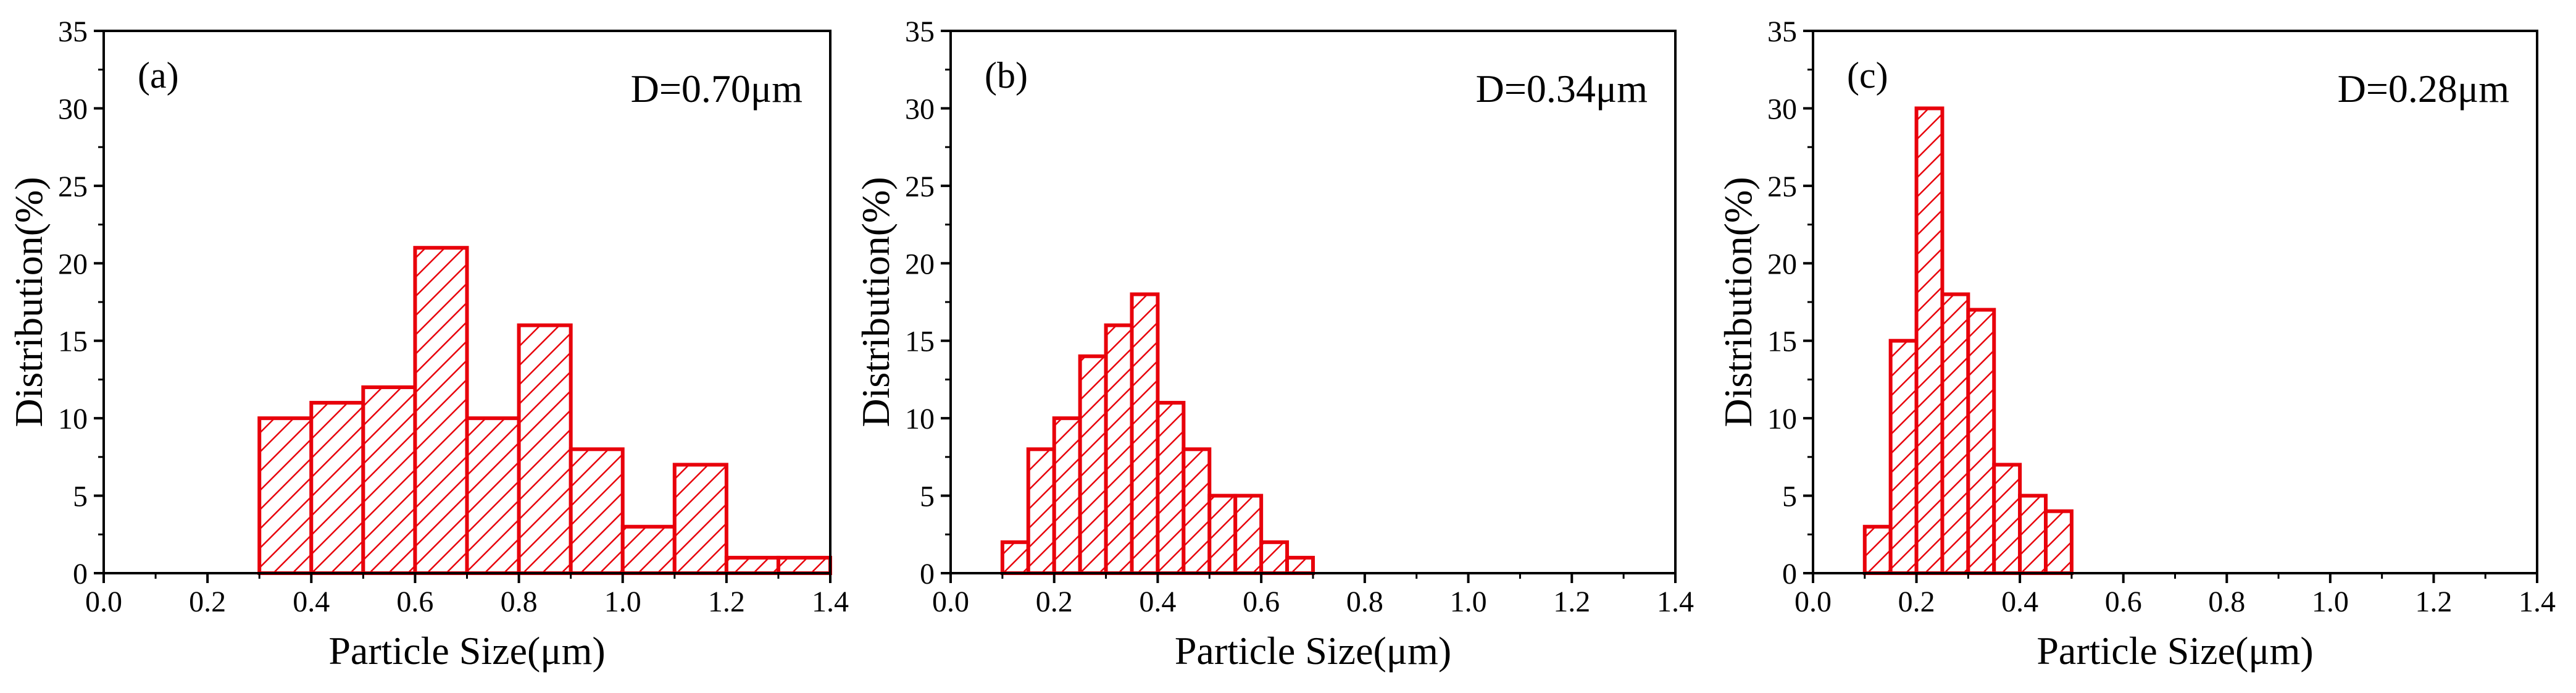 Image resolution: width=2576 pixels, height=693 pixels. Describe the element at coordinates (1867, 75) in the screenshot. I see `panel-label: (c)` at that location.